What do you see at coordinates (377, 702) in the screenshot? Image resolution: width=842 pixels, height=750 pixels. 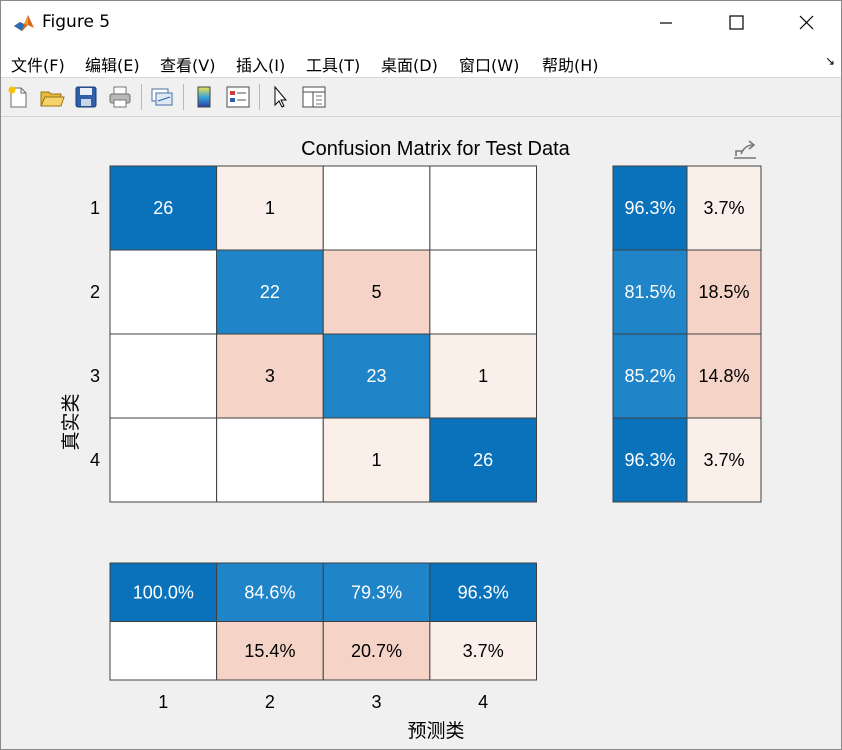 I see `column-tick-label: 3` at bounding box center [377, 702].